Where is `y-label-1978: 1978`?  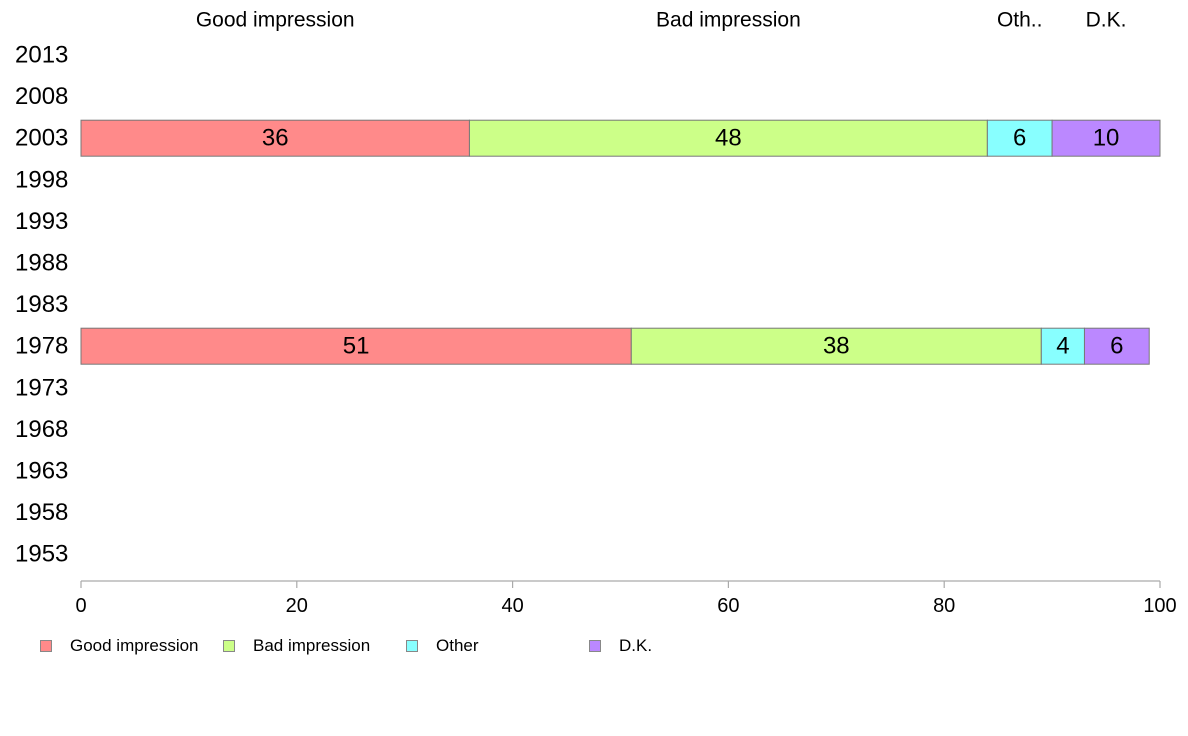 y-label-1978: 1978 is located at coordinates (41, 346).